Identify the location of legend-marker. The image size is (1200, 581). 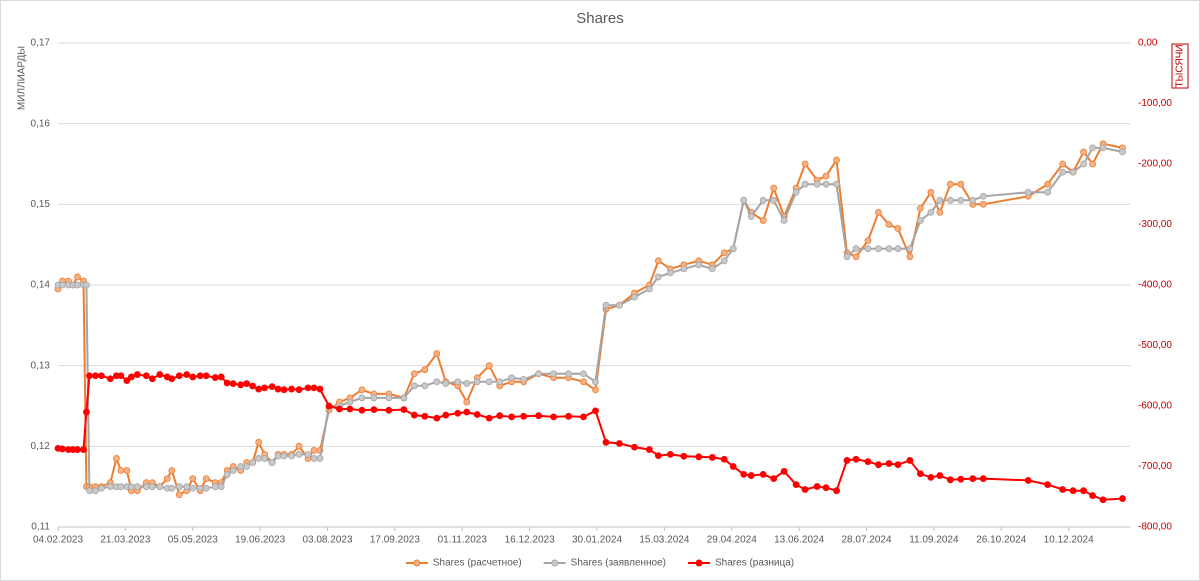
(417, 563).